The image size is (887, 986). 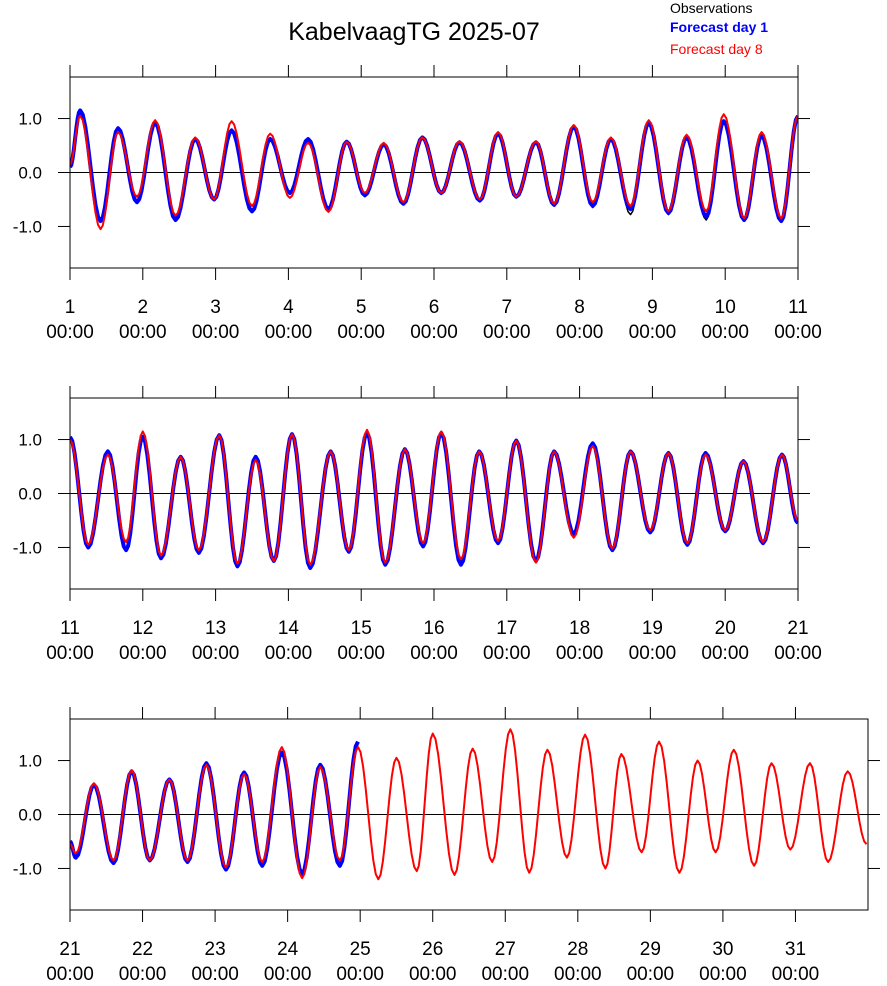 What do you see at coordinates (716, 49) in the screenshot?
I see `legend-entry: Forecast day 8` at bounding box center [716, 49].